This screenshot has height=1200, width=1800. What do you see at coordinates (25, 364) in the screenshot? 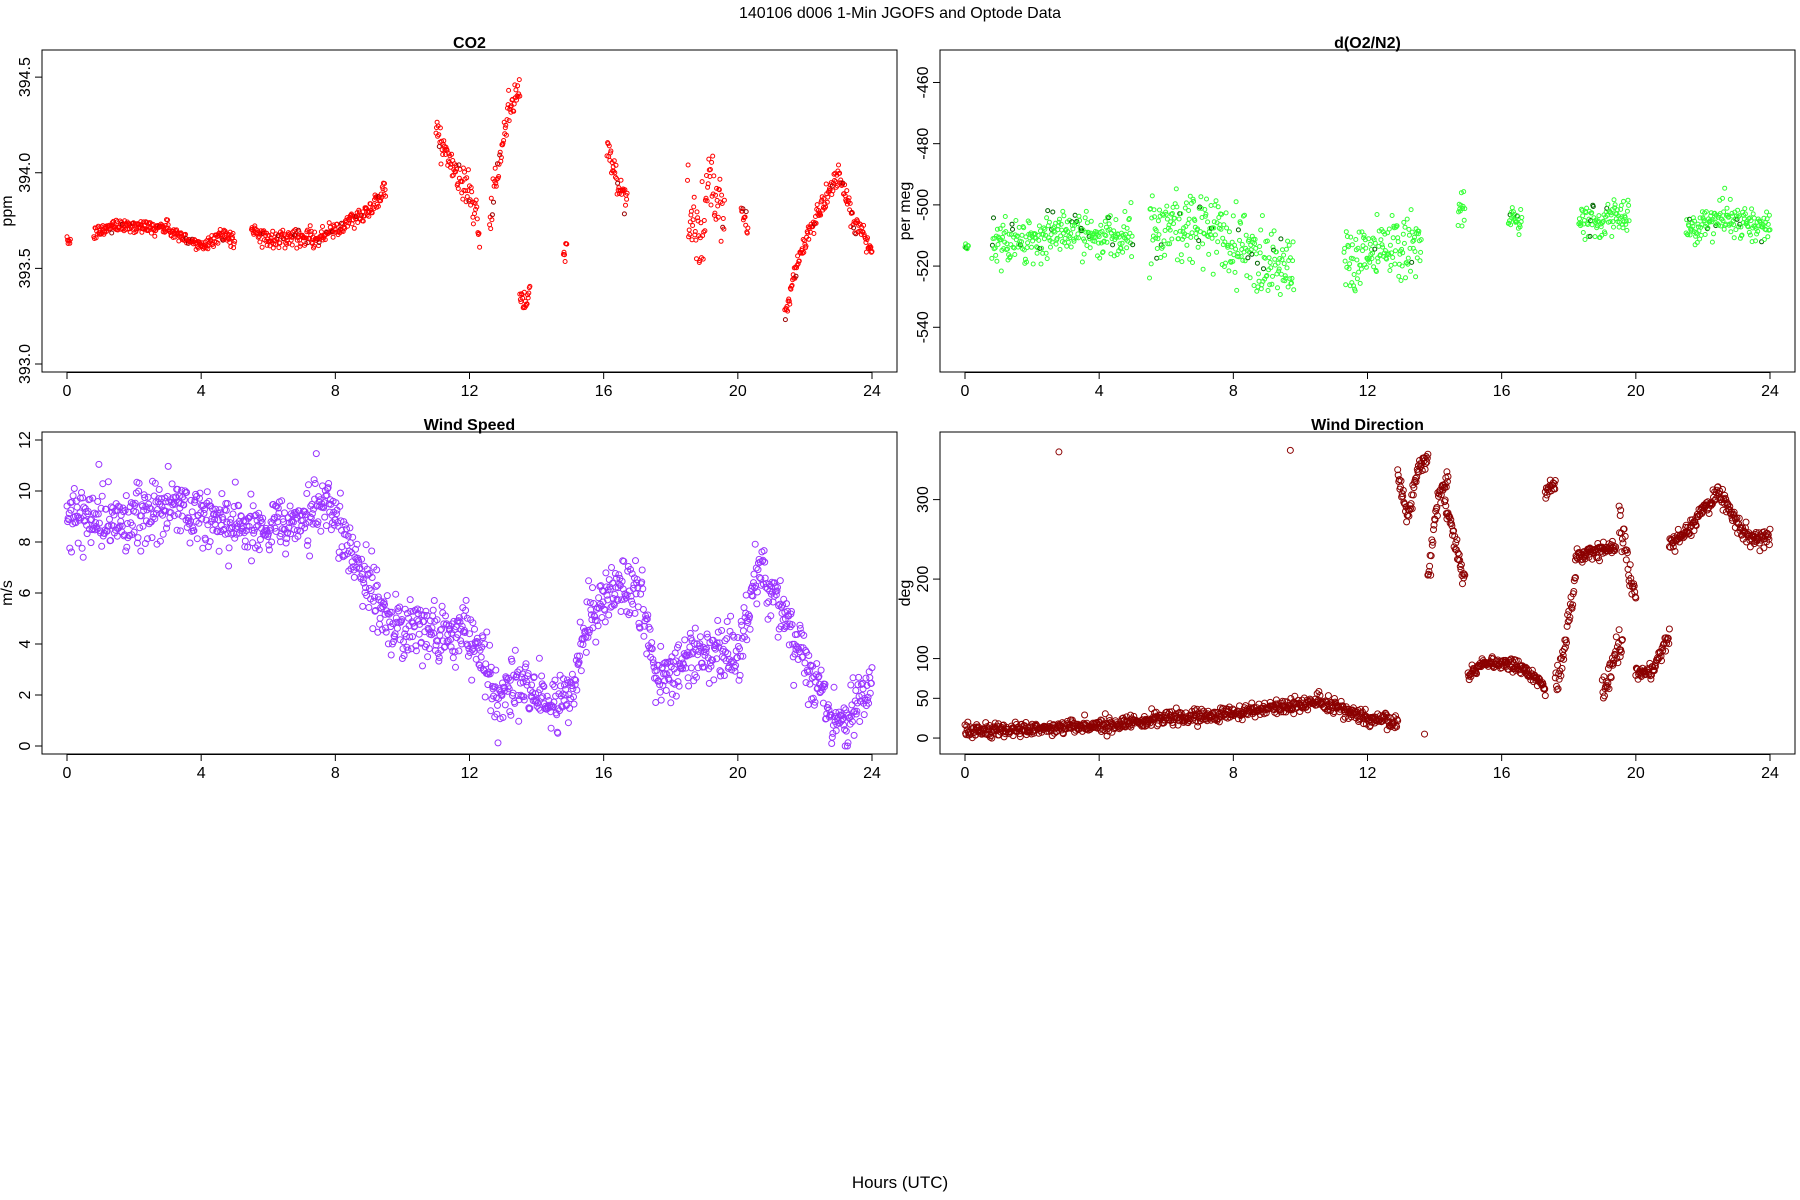
I see `y-tick-label: 393.0` at bounding box center [25, 364].